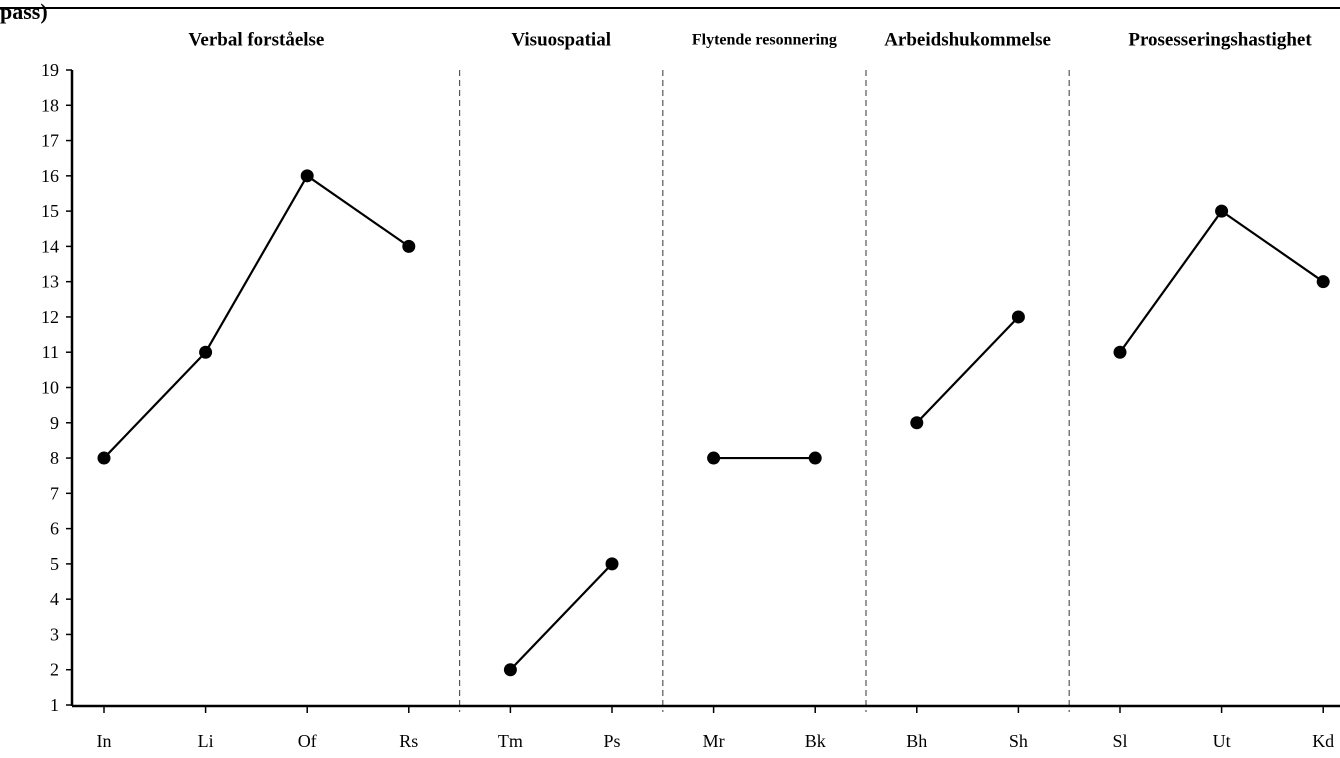 This screenshot has height=758, width=1340. I want to click on x-tick-label-ps: Ps, so click(611, 741).